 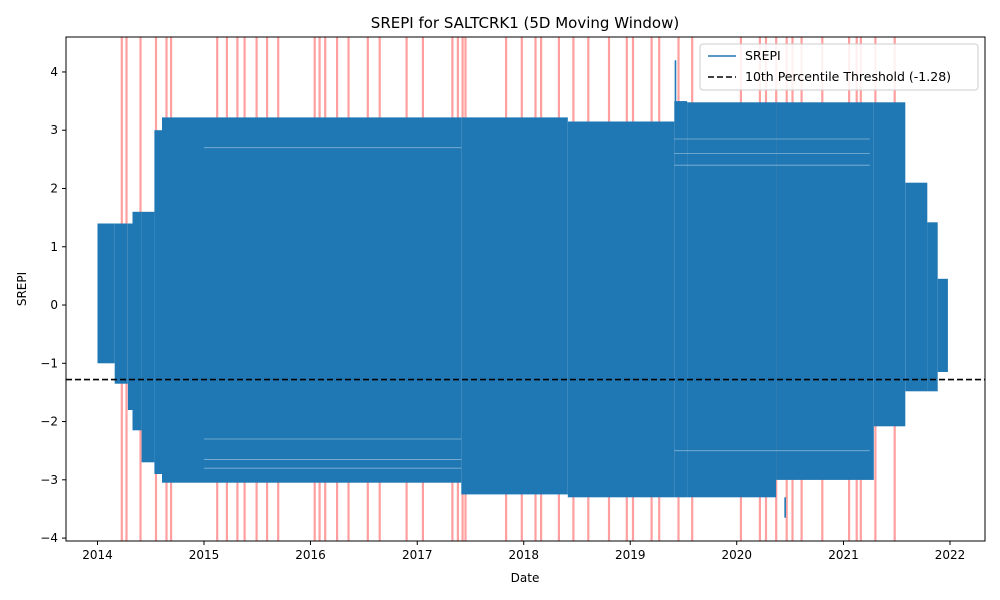 I want to click on y-tick-label-1: 1, so click(x=54, y=247).